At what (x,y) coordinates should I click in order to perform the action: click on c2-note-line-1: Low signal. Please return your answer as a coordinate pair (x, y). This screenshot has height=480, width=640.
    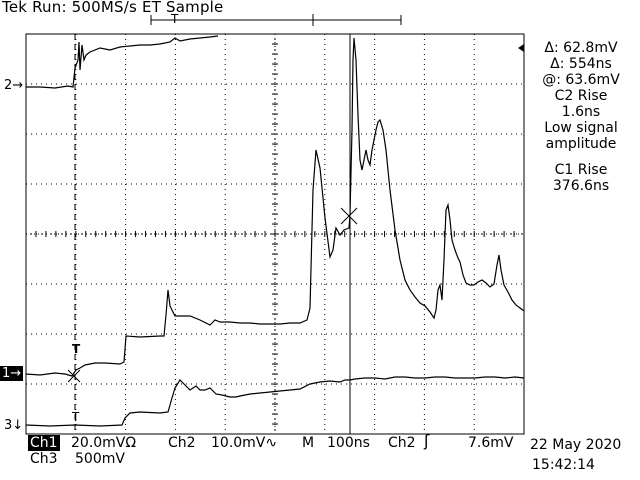
    Looking at the image, I should click on (581, 128).